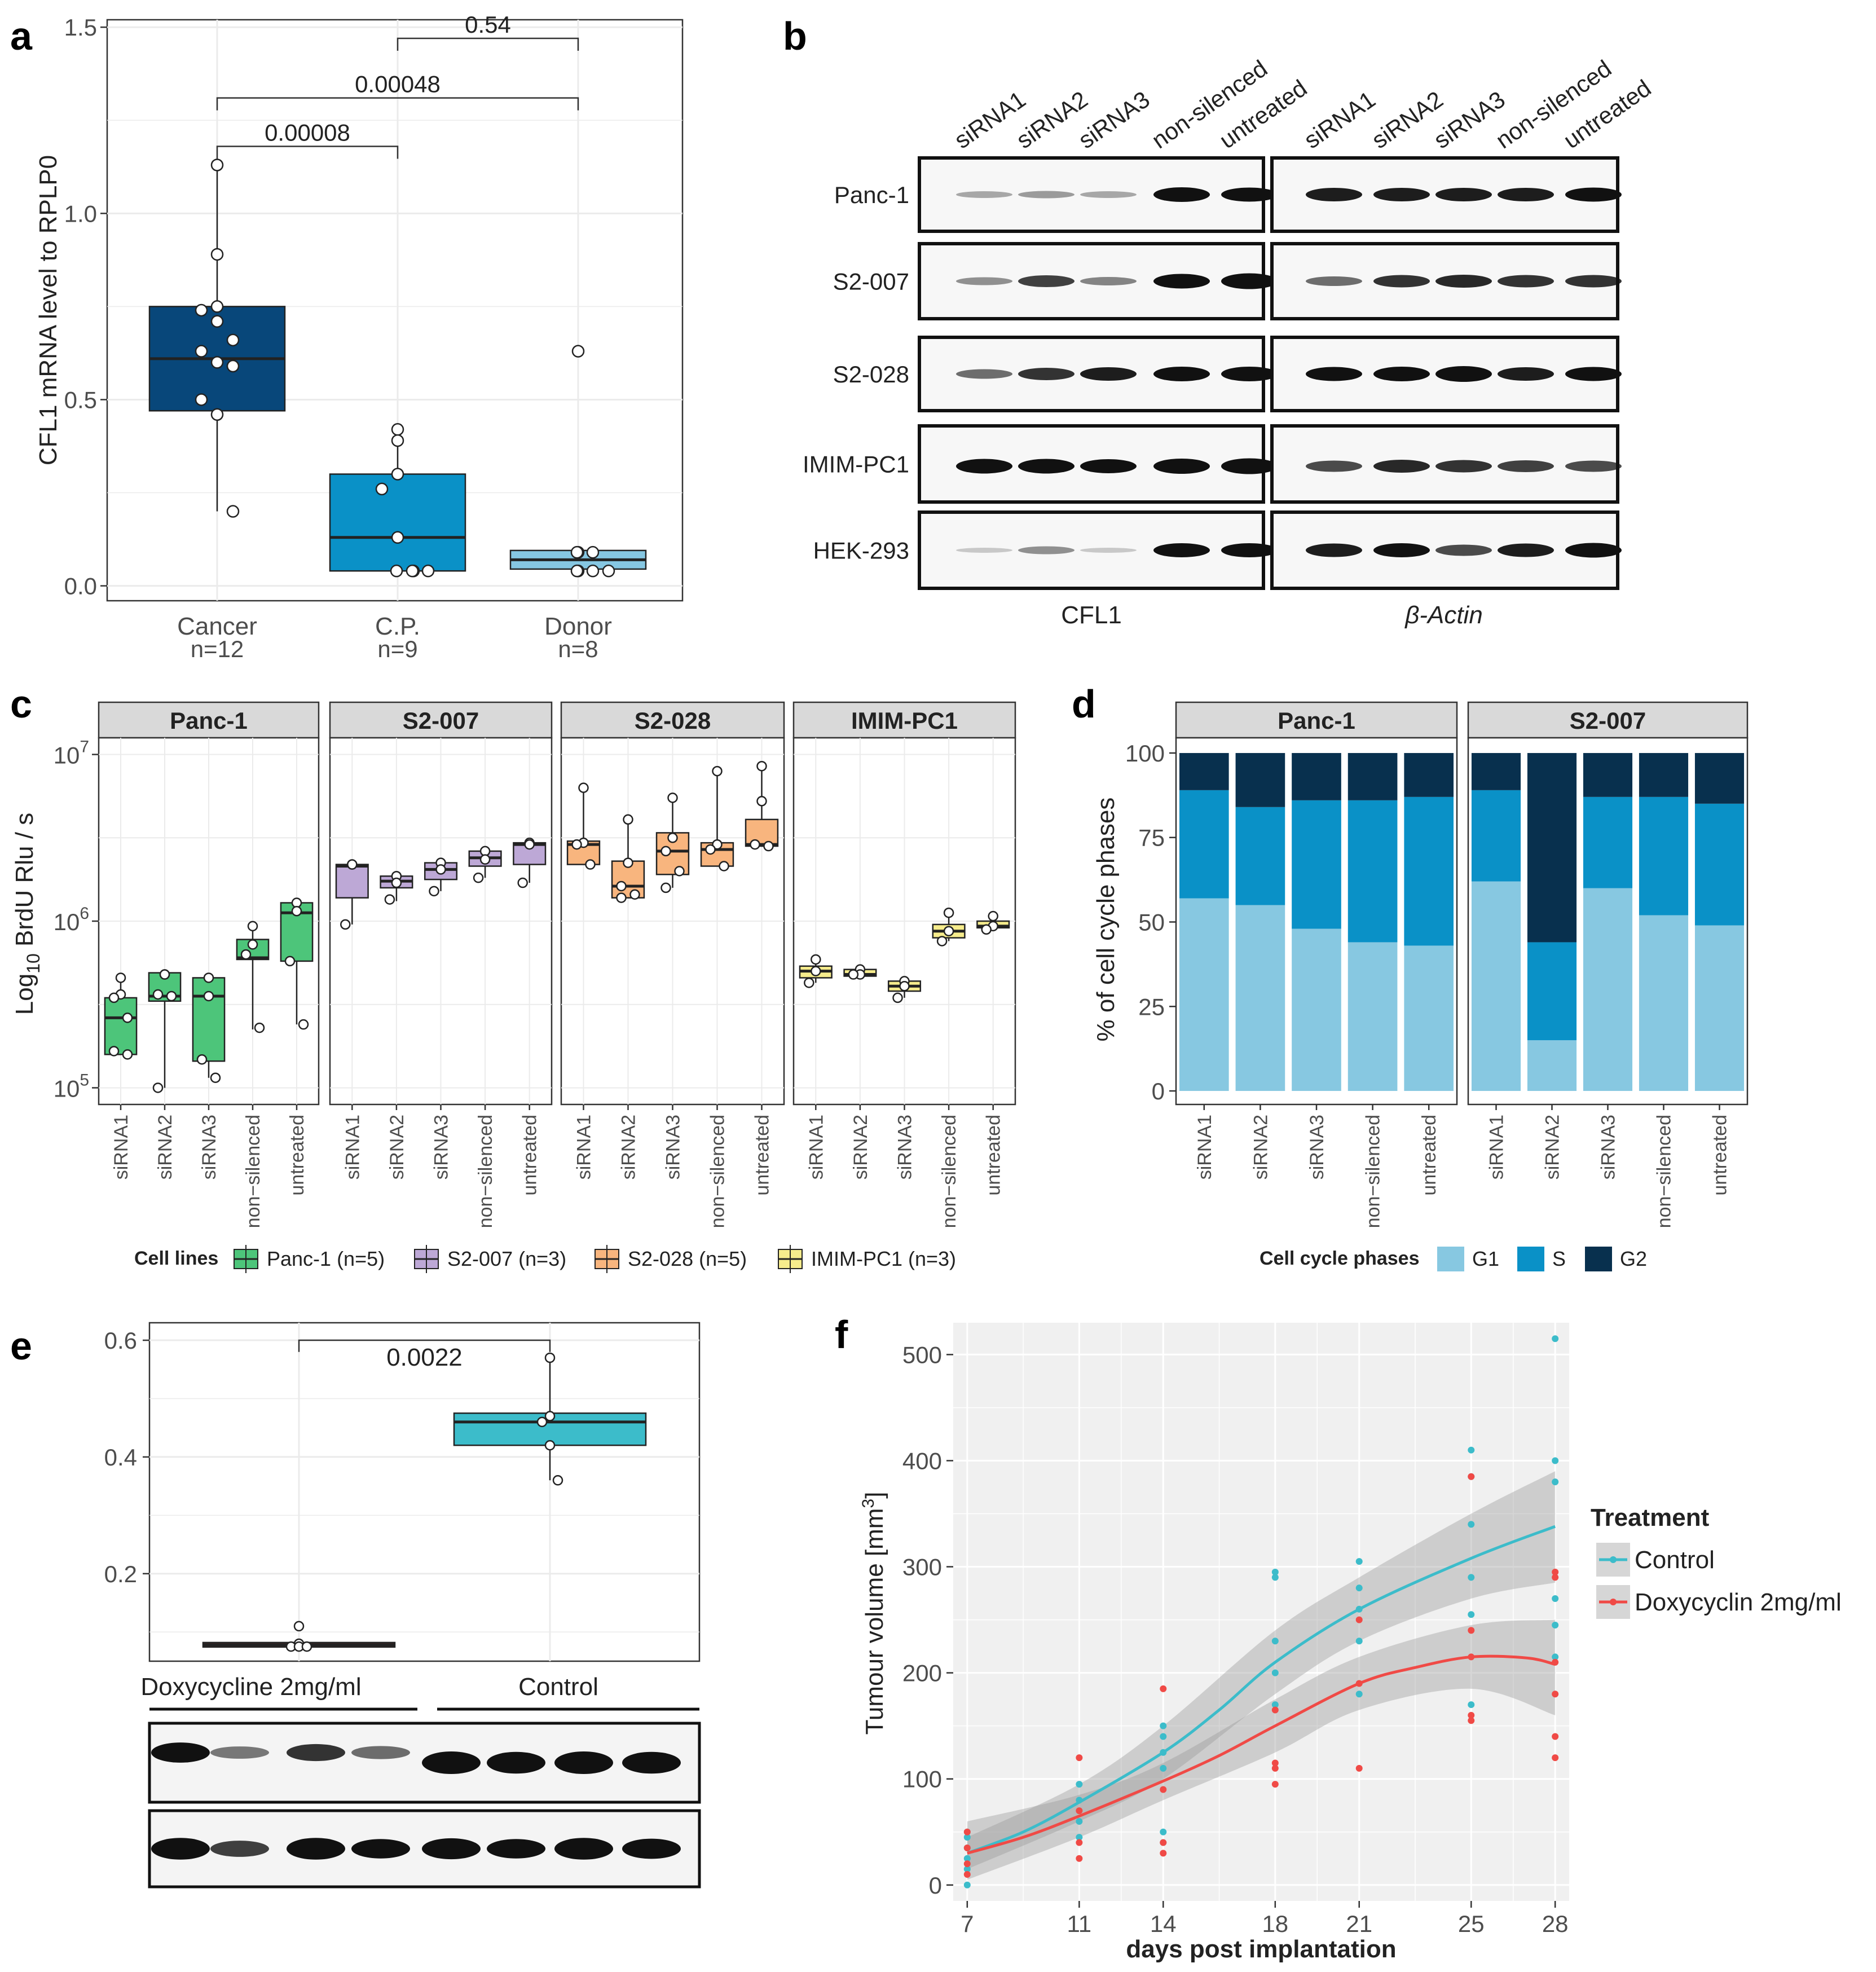  I want to click on legend-key-dot, so click(1613, 1559).